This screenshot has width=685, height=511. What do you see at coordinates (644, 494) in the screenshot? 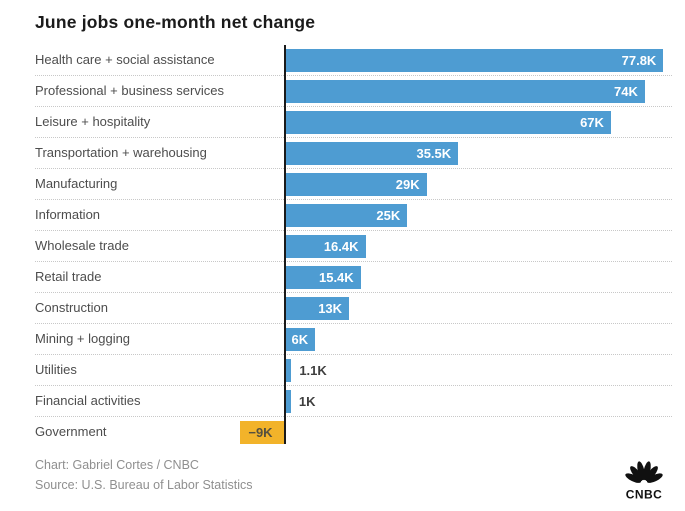
I see `cnbc-logo-text: CNBC` at bounding box center [644, 494].